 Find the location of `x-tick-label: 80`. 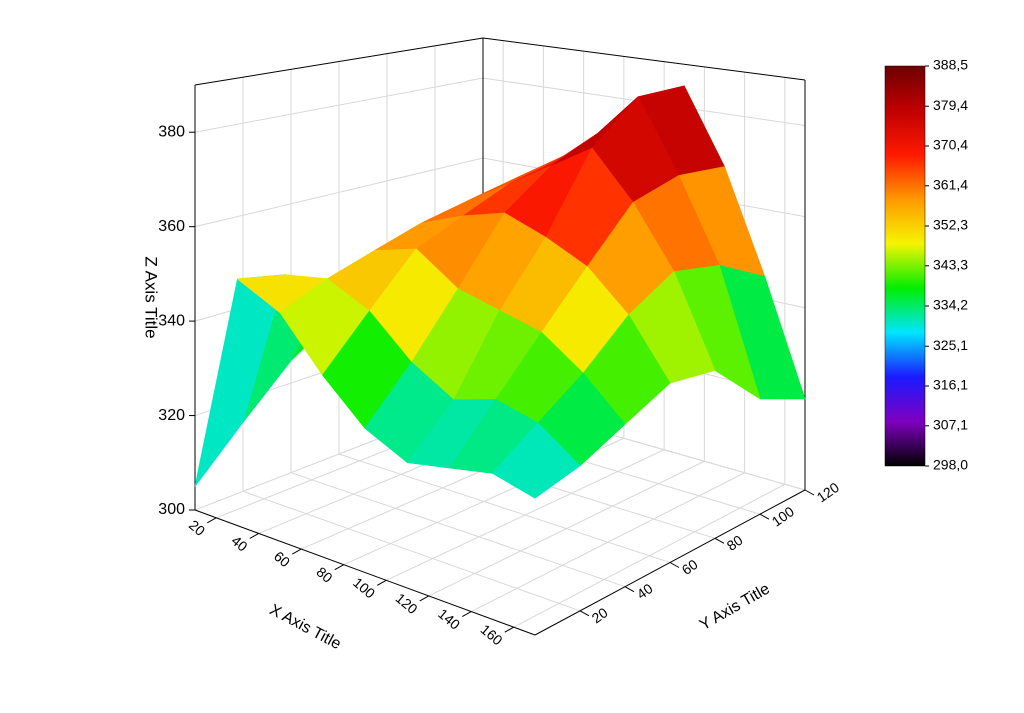

x-tick-label: 80 is located at coordinates (325, 575).